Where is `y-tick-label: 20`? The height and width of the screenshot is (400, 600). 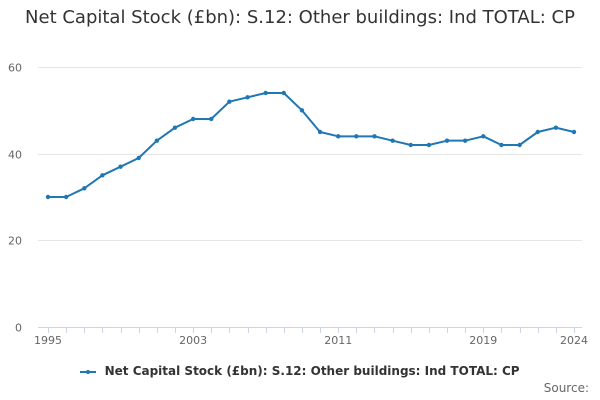
y-tick-label: 20 is located at coordinates (15, 241).